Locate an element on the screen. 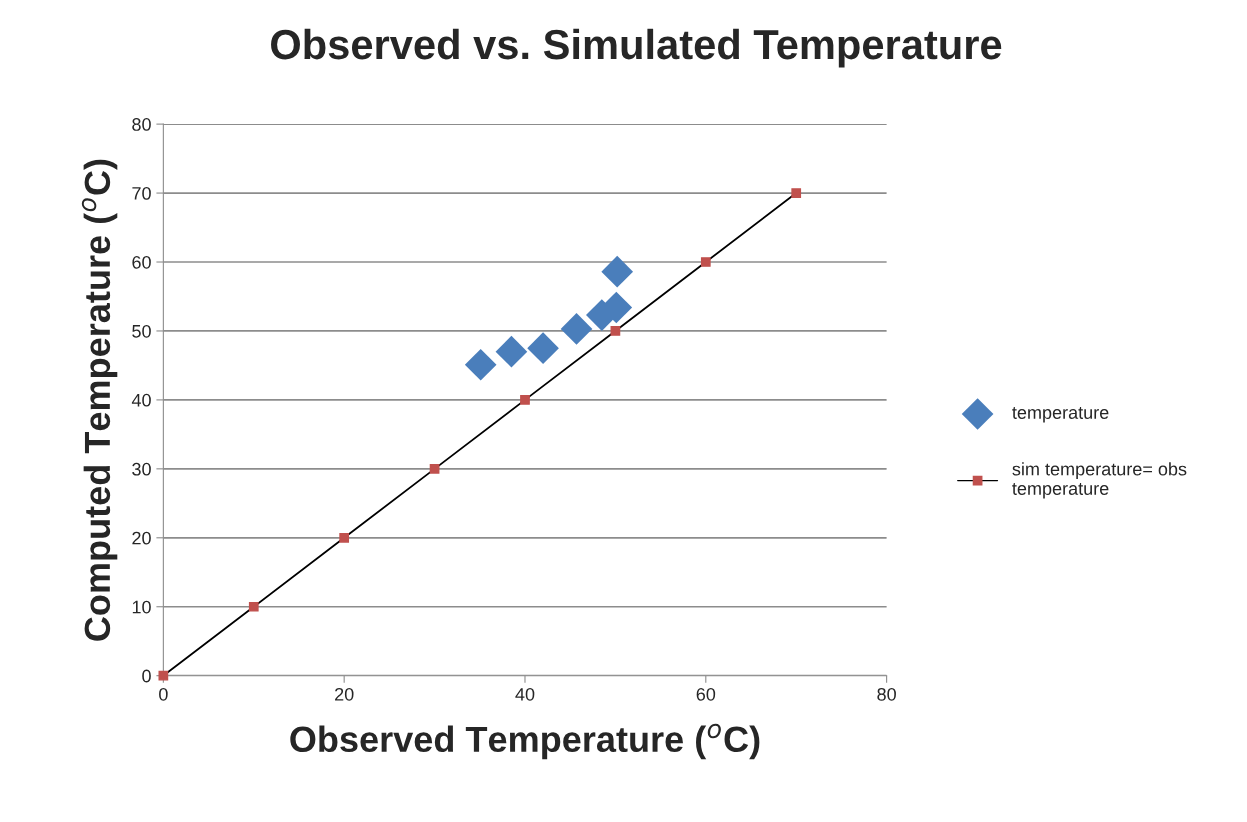 The width and height of the screenshot is (1247, 822). y-tick-label: 40 is located at coordinates (141, 400).